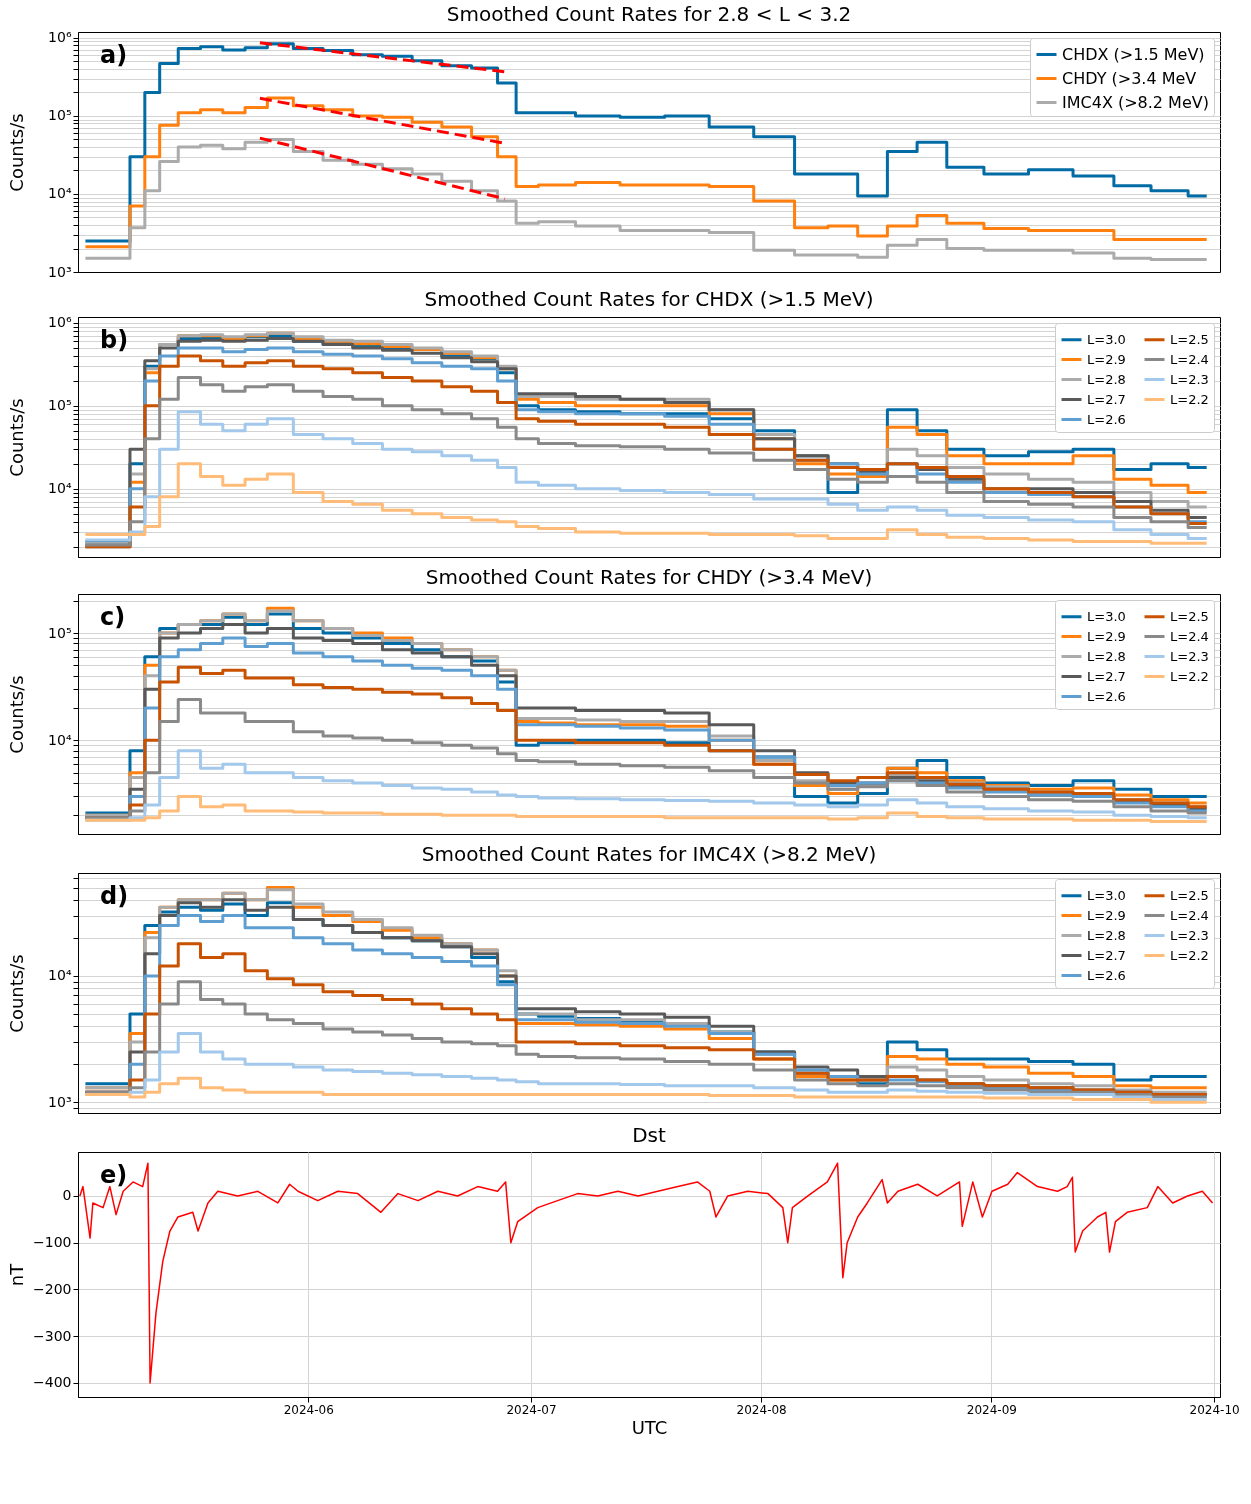 The height and width of the screenshot is (1504, 1251). I want to click on y-tick-label: 0, so click(67, 1195).